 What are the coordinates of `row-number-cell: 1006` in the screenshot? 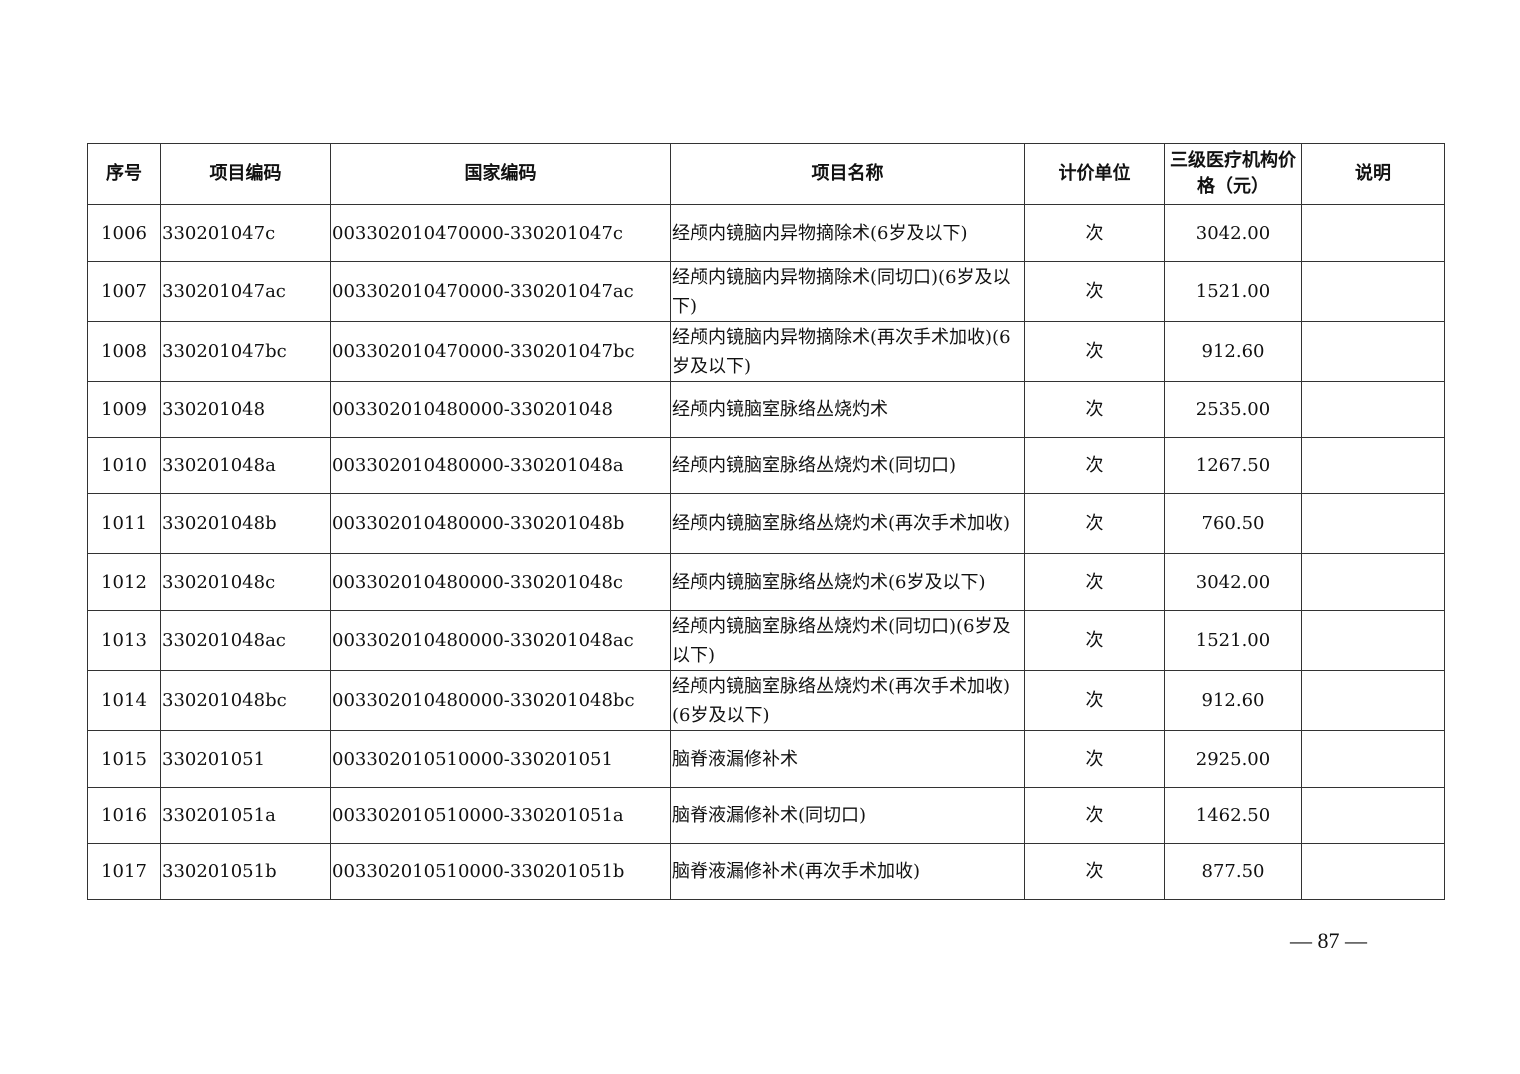 It's located at (124, 233).